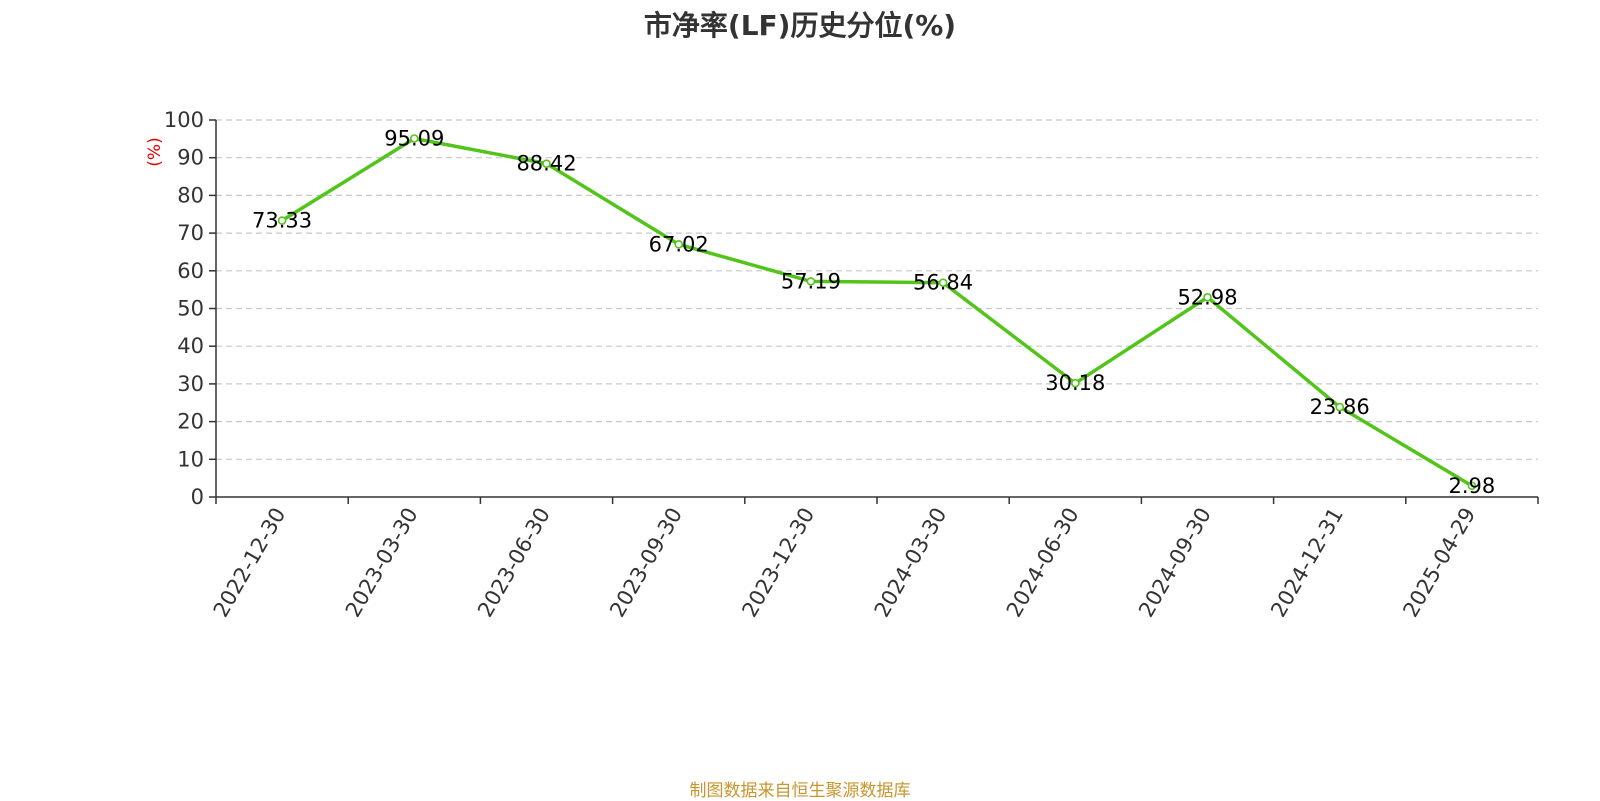  I want to click on data-label: 30.18, so click(1075, 383).